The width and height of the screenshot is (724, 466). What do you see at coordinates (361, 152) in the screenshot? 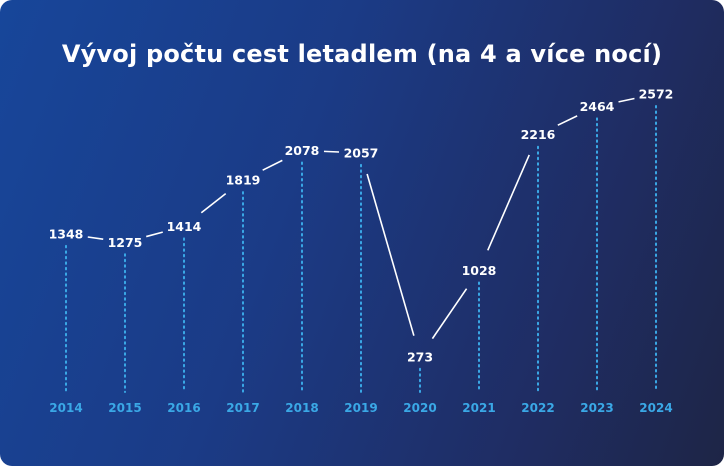
I see `data-label-2019: 2057` at bounding box center [361, 152].